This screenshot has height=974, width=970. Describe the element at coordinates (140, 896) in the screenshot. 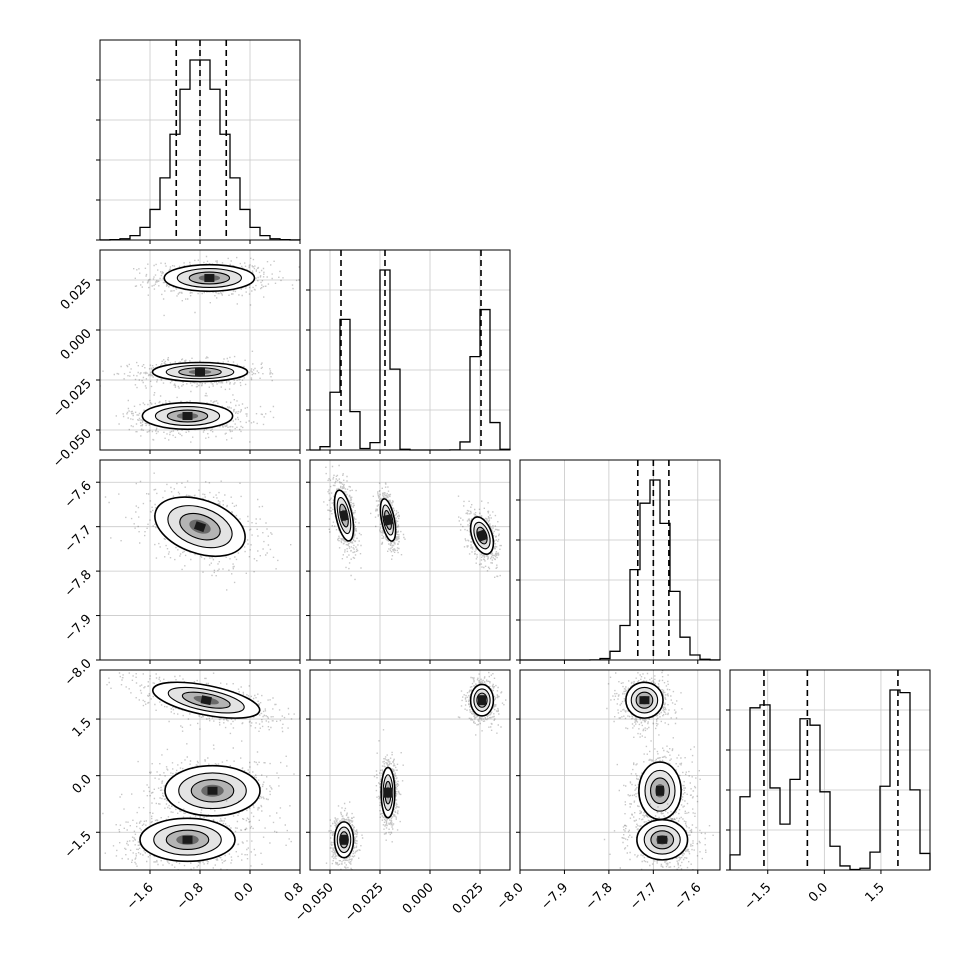

I see `x-tick-label-0-0: −1.6` at that location.